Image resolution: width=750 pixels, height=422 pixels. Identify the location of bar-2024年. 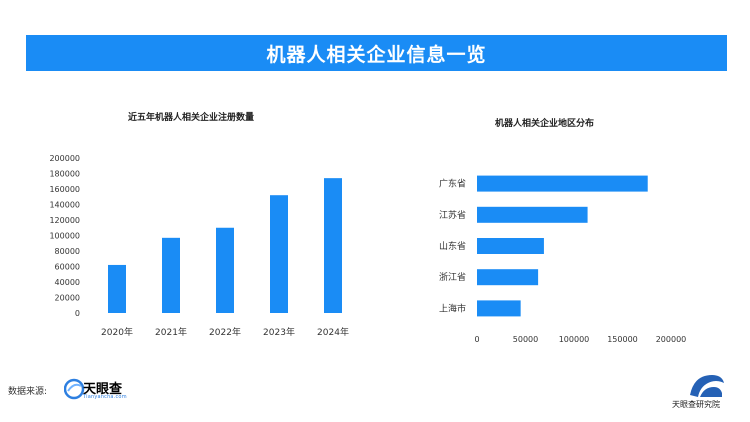
(333, 245).